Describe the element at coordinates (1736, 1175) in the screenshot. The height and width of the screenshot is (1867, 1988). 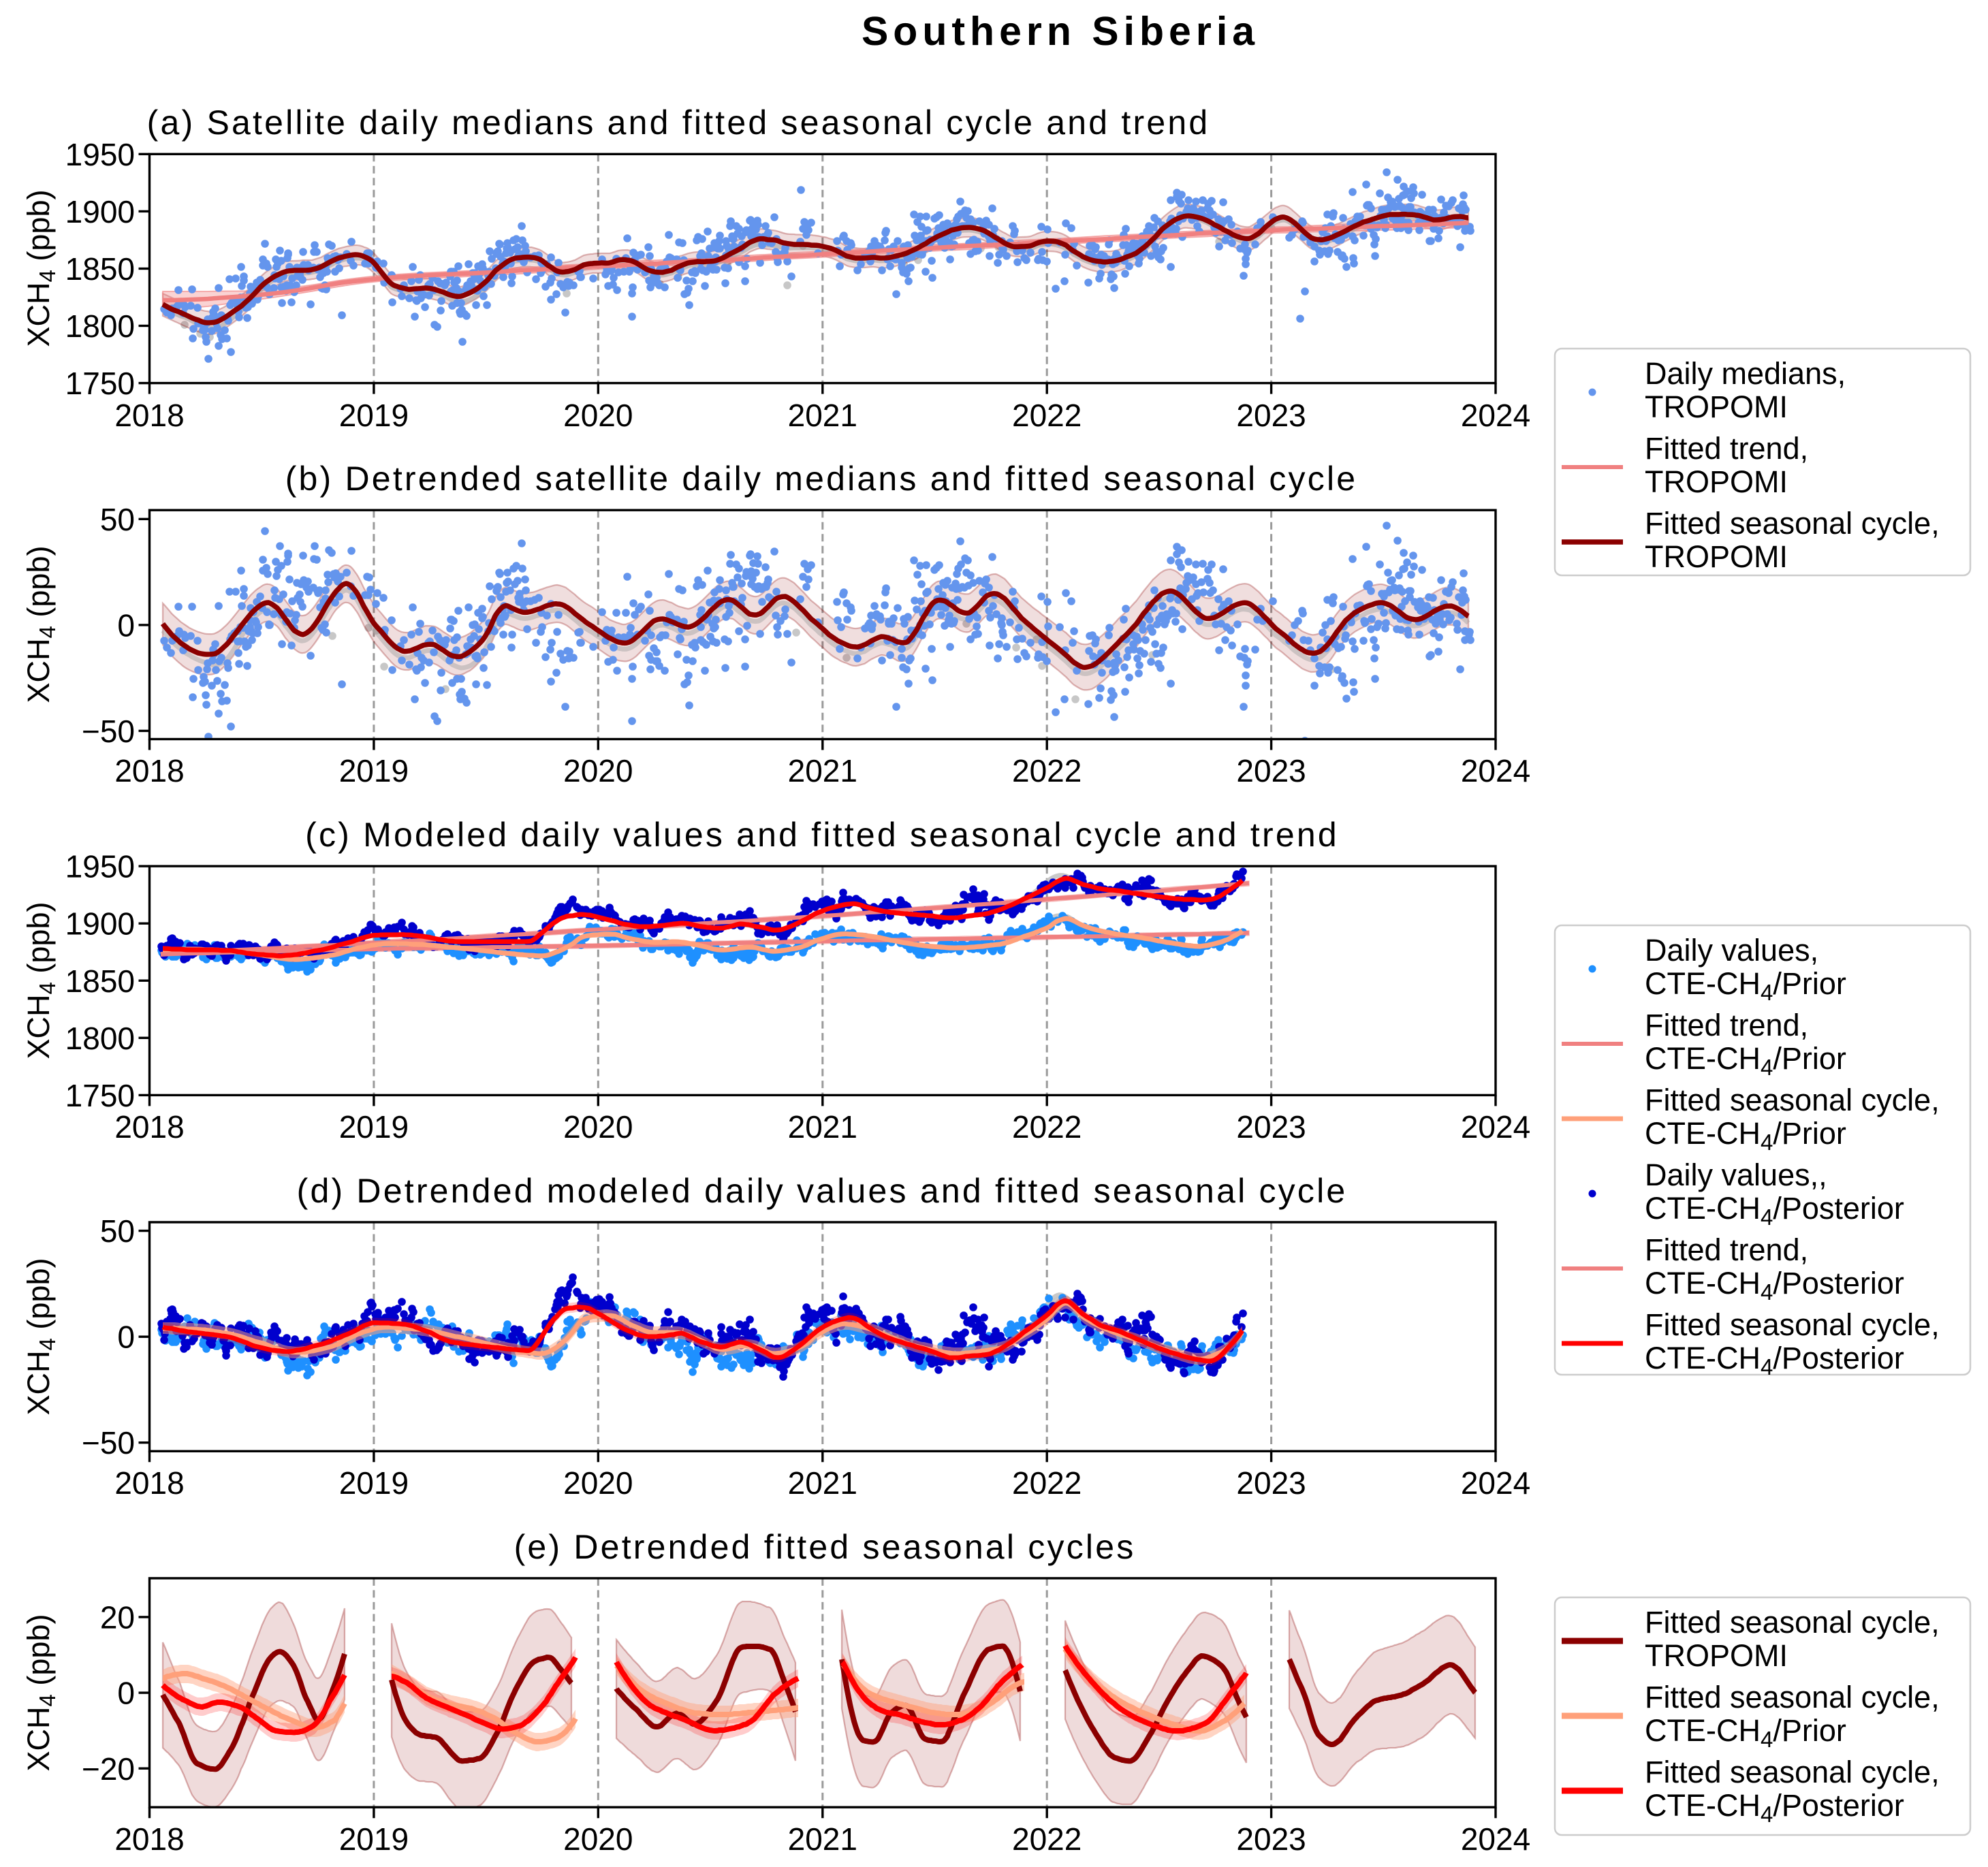
I see `svg-text: Daily values,,` at that location.